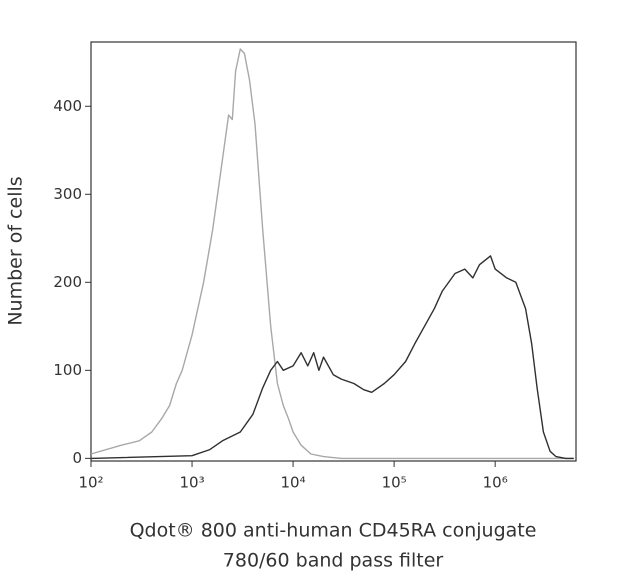 The image size is (635, 577). I want to click on y-axis-label: Number of cells, so click(16, 250).